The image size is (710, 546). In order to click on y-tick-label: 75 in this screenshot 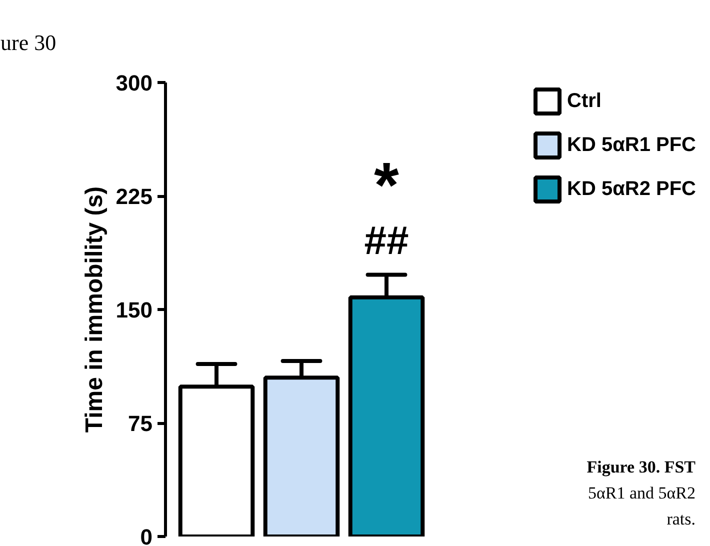, I will do `click(140, 423)`.